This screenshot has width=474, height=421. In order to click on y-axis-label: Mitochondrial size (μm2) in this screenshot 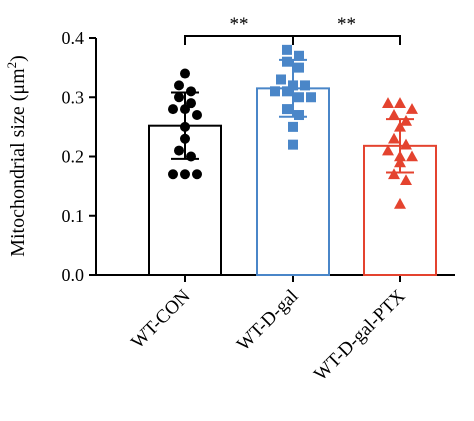, I will do `click(16, 156)`.